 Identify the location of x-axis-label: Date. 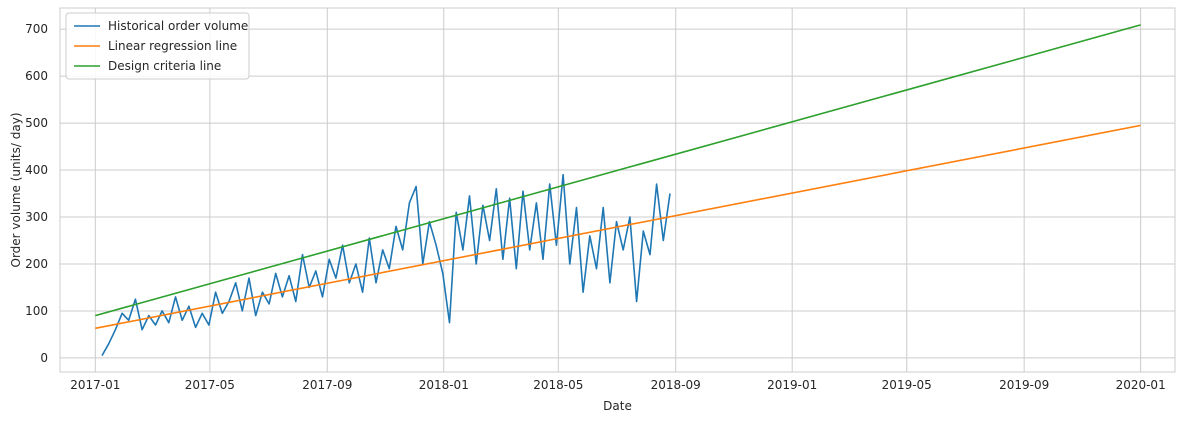
(617, 406).